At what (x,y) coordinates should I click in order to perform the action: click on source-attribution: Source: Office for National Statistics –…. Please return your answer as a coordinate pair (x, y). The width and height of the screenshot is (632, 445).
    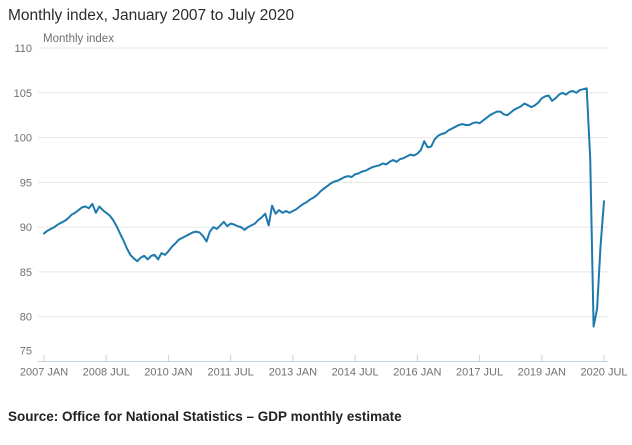
    Looking at the image, I should click on (205, 416).